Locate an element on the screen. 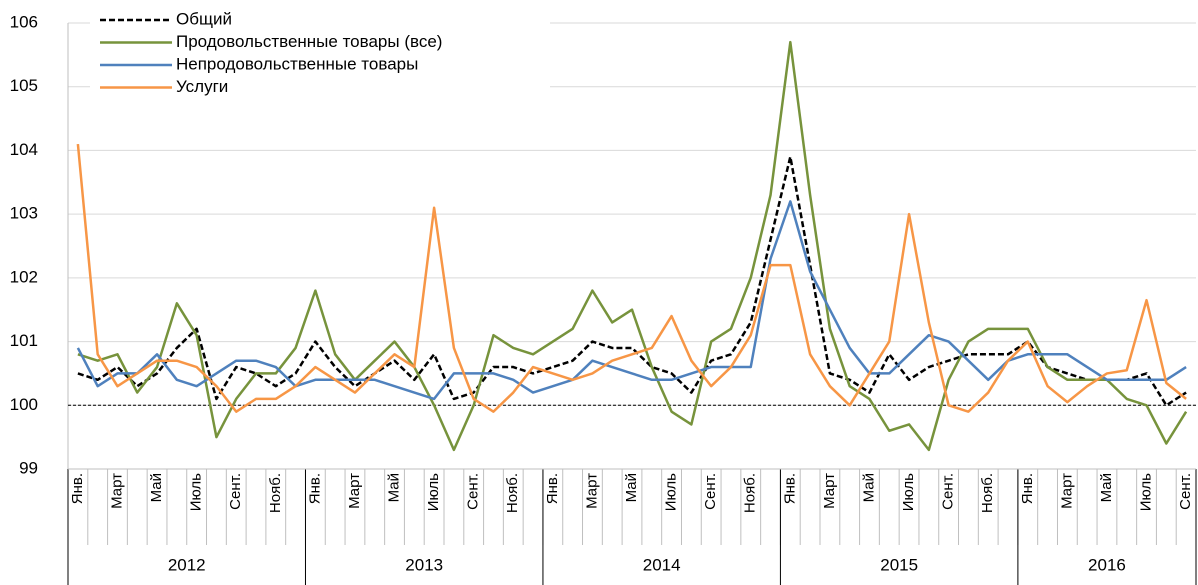 This screenshot has width=1198, height=585. group-label: 2014 is located at coordinates (662, 564).